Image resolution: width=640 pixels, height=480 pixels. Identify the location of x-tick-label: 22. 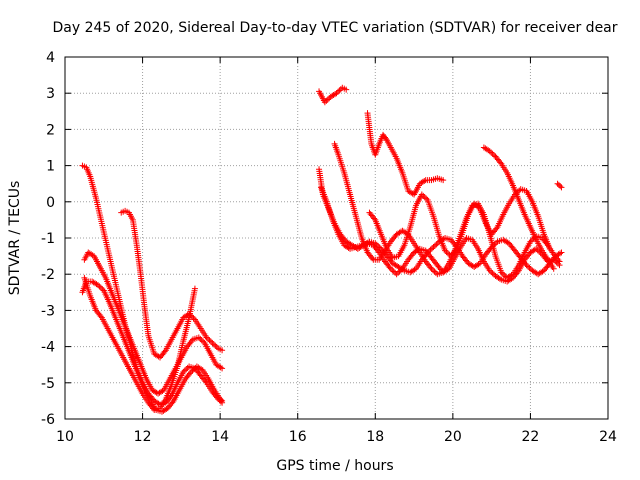
(531, 437).